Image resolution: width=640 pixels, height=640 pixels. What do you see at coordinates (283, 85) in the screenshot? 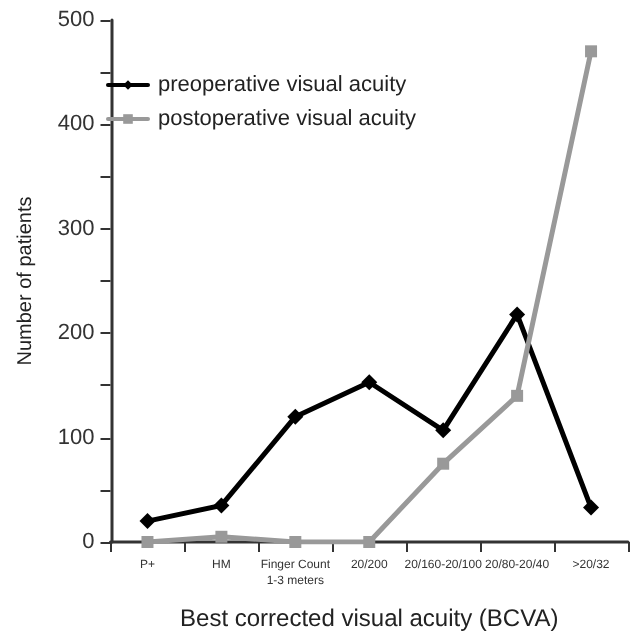
I see `legend-label: preoperative visual acuity` at bounding box center [283, 85].